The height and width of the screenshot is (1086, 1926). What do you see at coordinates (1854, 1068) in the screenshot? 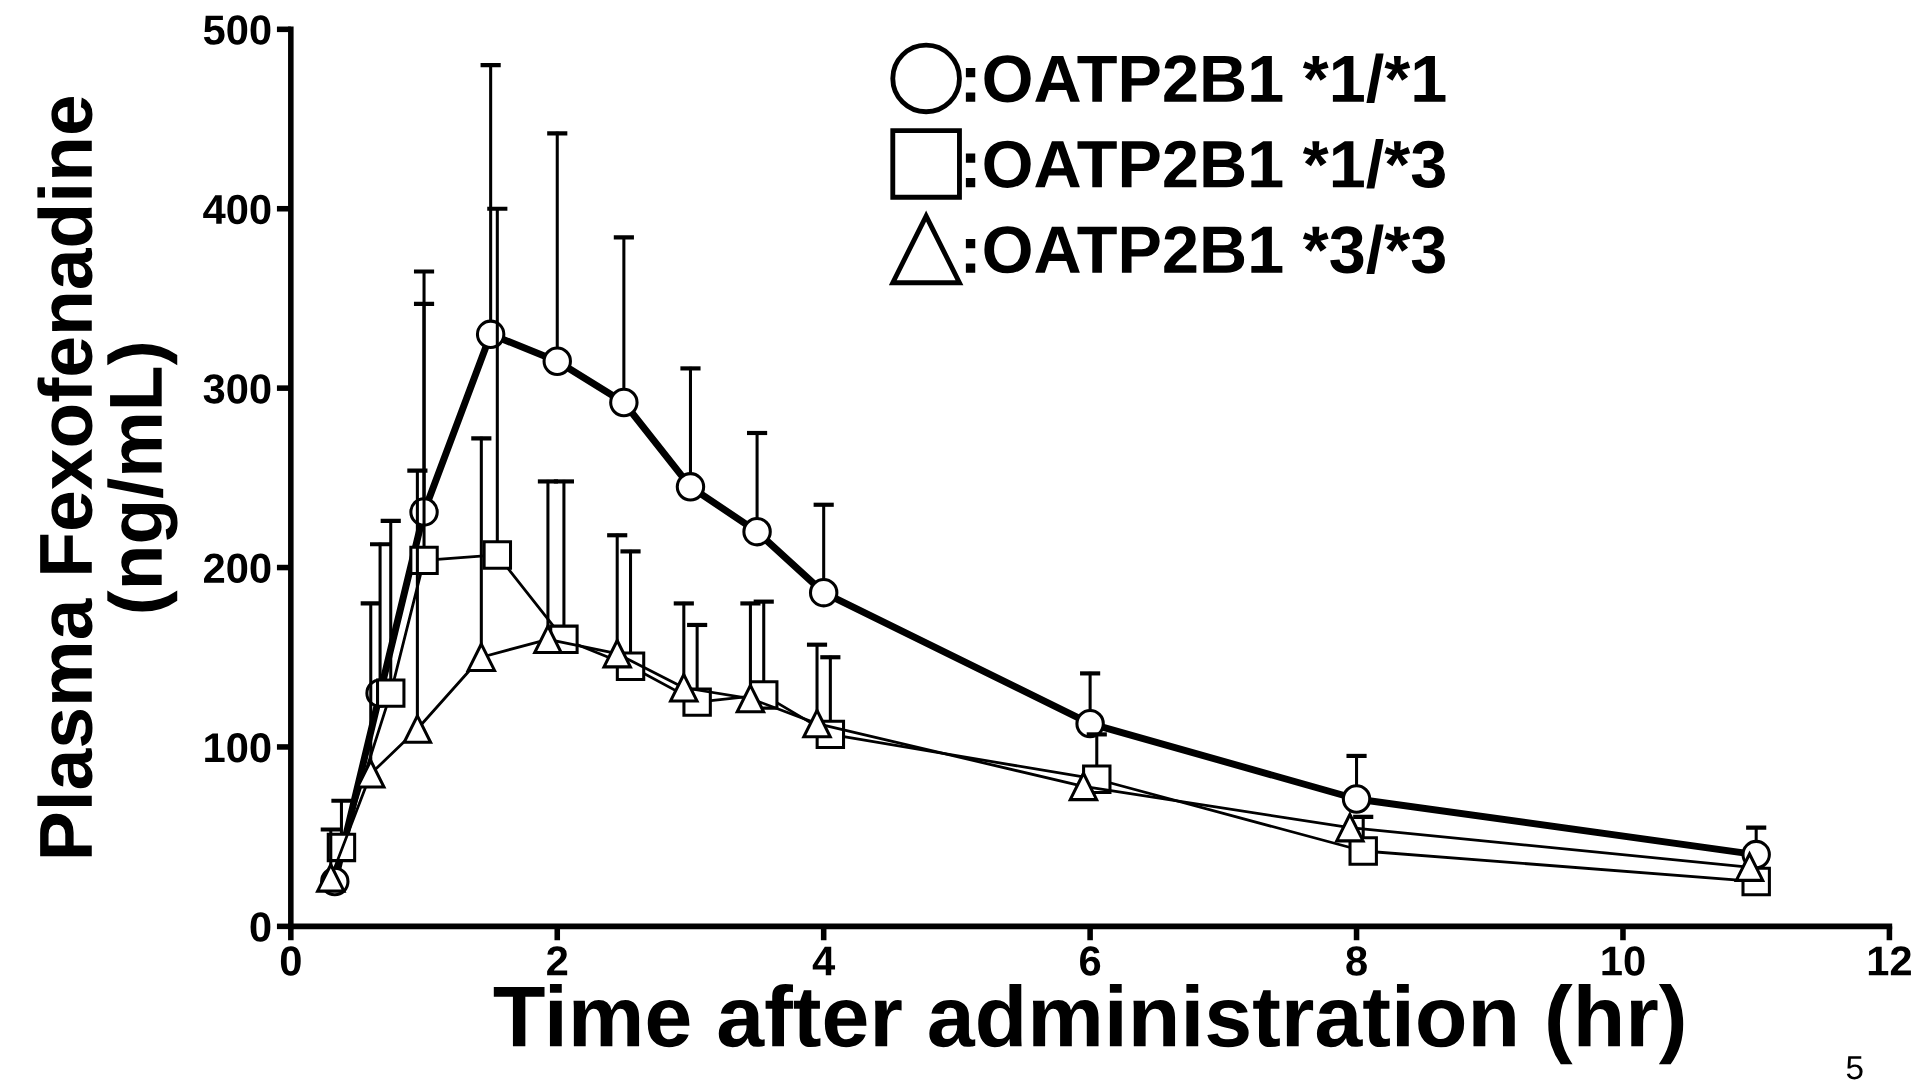
I see `text: 5` at bounding box center [1854, 1068].